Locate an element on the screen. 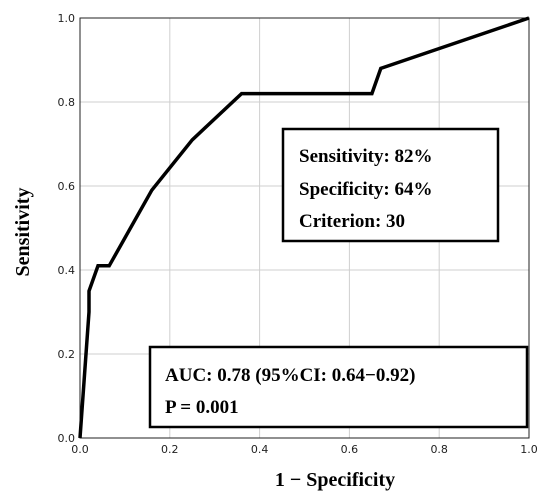 This screenshot has height=491, width=542. cutoff-line-2: Specificity: 64% is located at coordinates (366, 189).